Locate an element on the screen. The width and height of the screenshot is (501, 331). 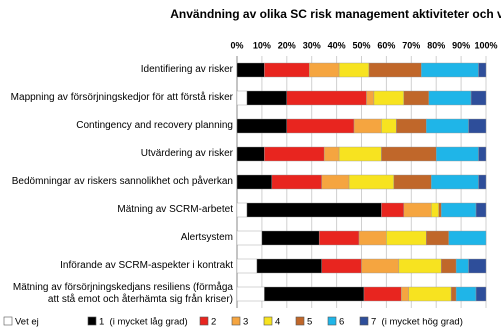
x-tick-label: 90% is located at coordinates (461, 45).